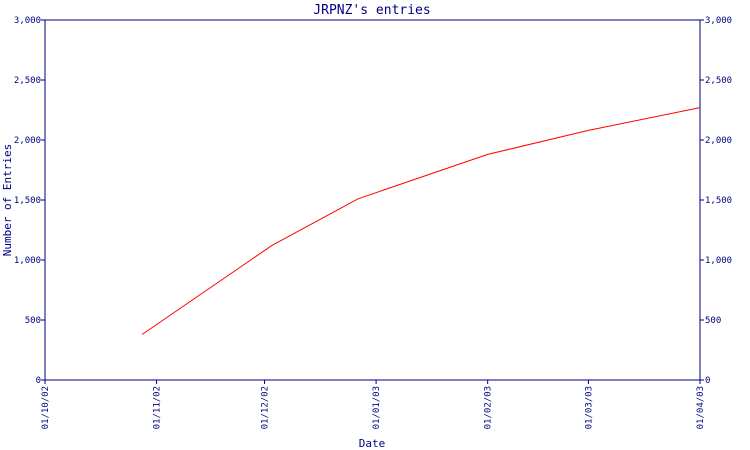 Image resolution: width=750 pixels, height=450 pixels. I want to click on chart-title: JRPNZ's entries, so click(371, 10).